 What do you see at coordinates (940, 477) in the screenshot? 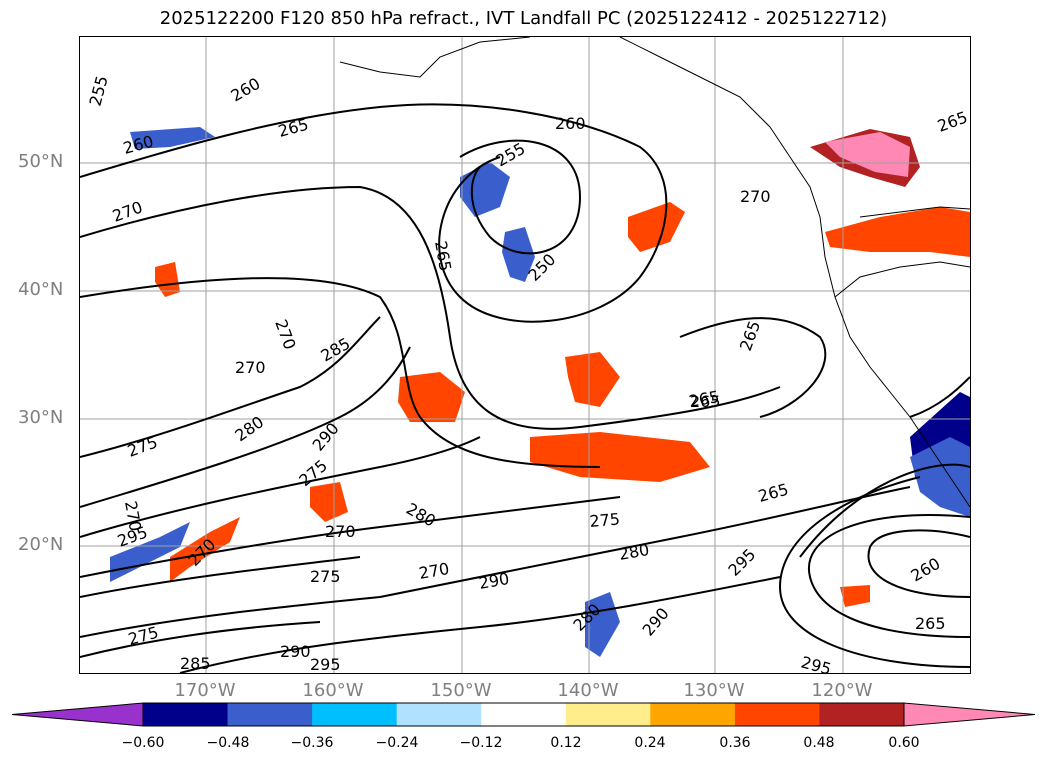
I see `shade-region-baja` at bounding box center [940, 477].